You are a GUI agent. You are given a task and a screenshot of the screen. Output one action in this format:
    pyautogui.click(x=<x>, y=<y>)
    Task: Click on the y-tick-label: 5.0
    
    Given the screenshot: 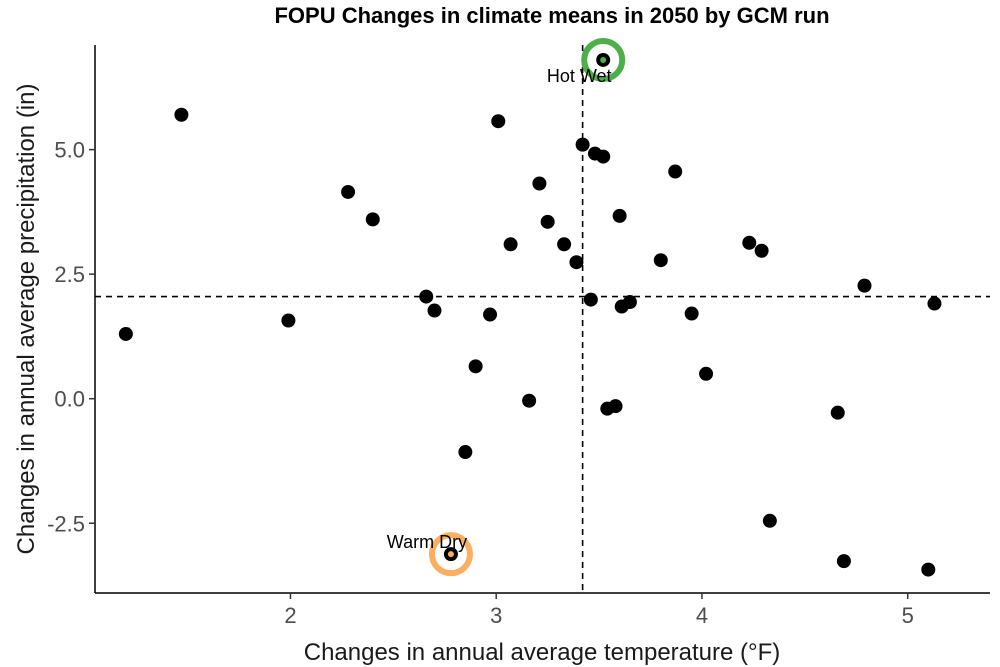 What is the action you would take?
    pyautogui.click(x=69, y=150)
    